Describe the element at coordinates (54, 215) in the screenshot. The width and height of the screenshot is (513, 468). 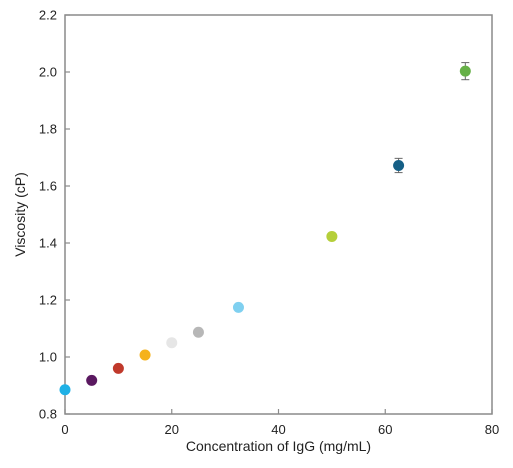
I see `y-axis: 0.8 1.0 1.2 1.4 1.6 1.8 2.0 2.2` at that location.